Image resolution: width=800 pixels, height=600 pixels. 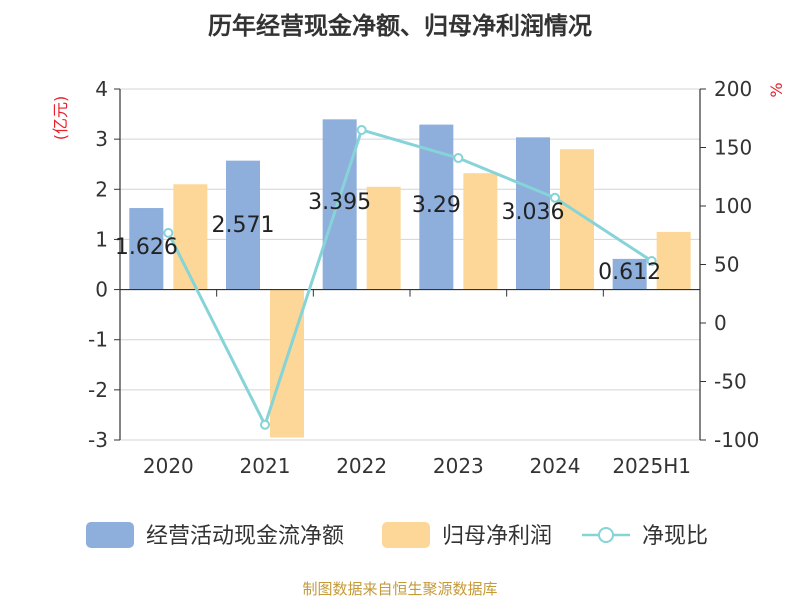 I want to click on x-tick-label: 2021, so click(x=265, y=466).